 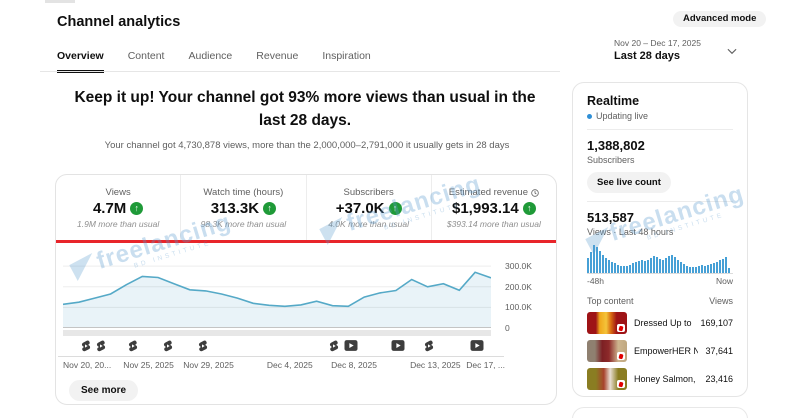 I want to click on y-axis-tick: 200.0K, so click(x=518, y=286).